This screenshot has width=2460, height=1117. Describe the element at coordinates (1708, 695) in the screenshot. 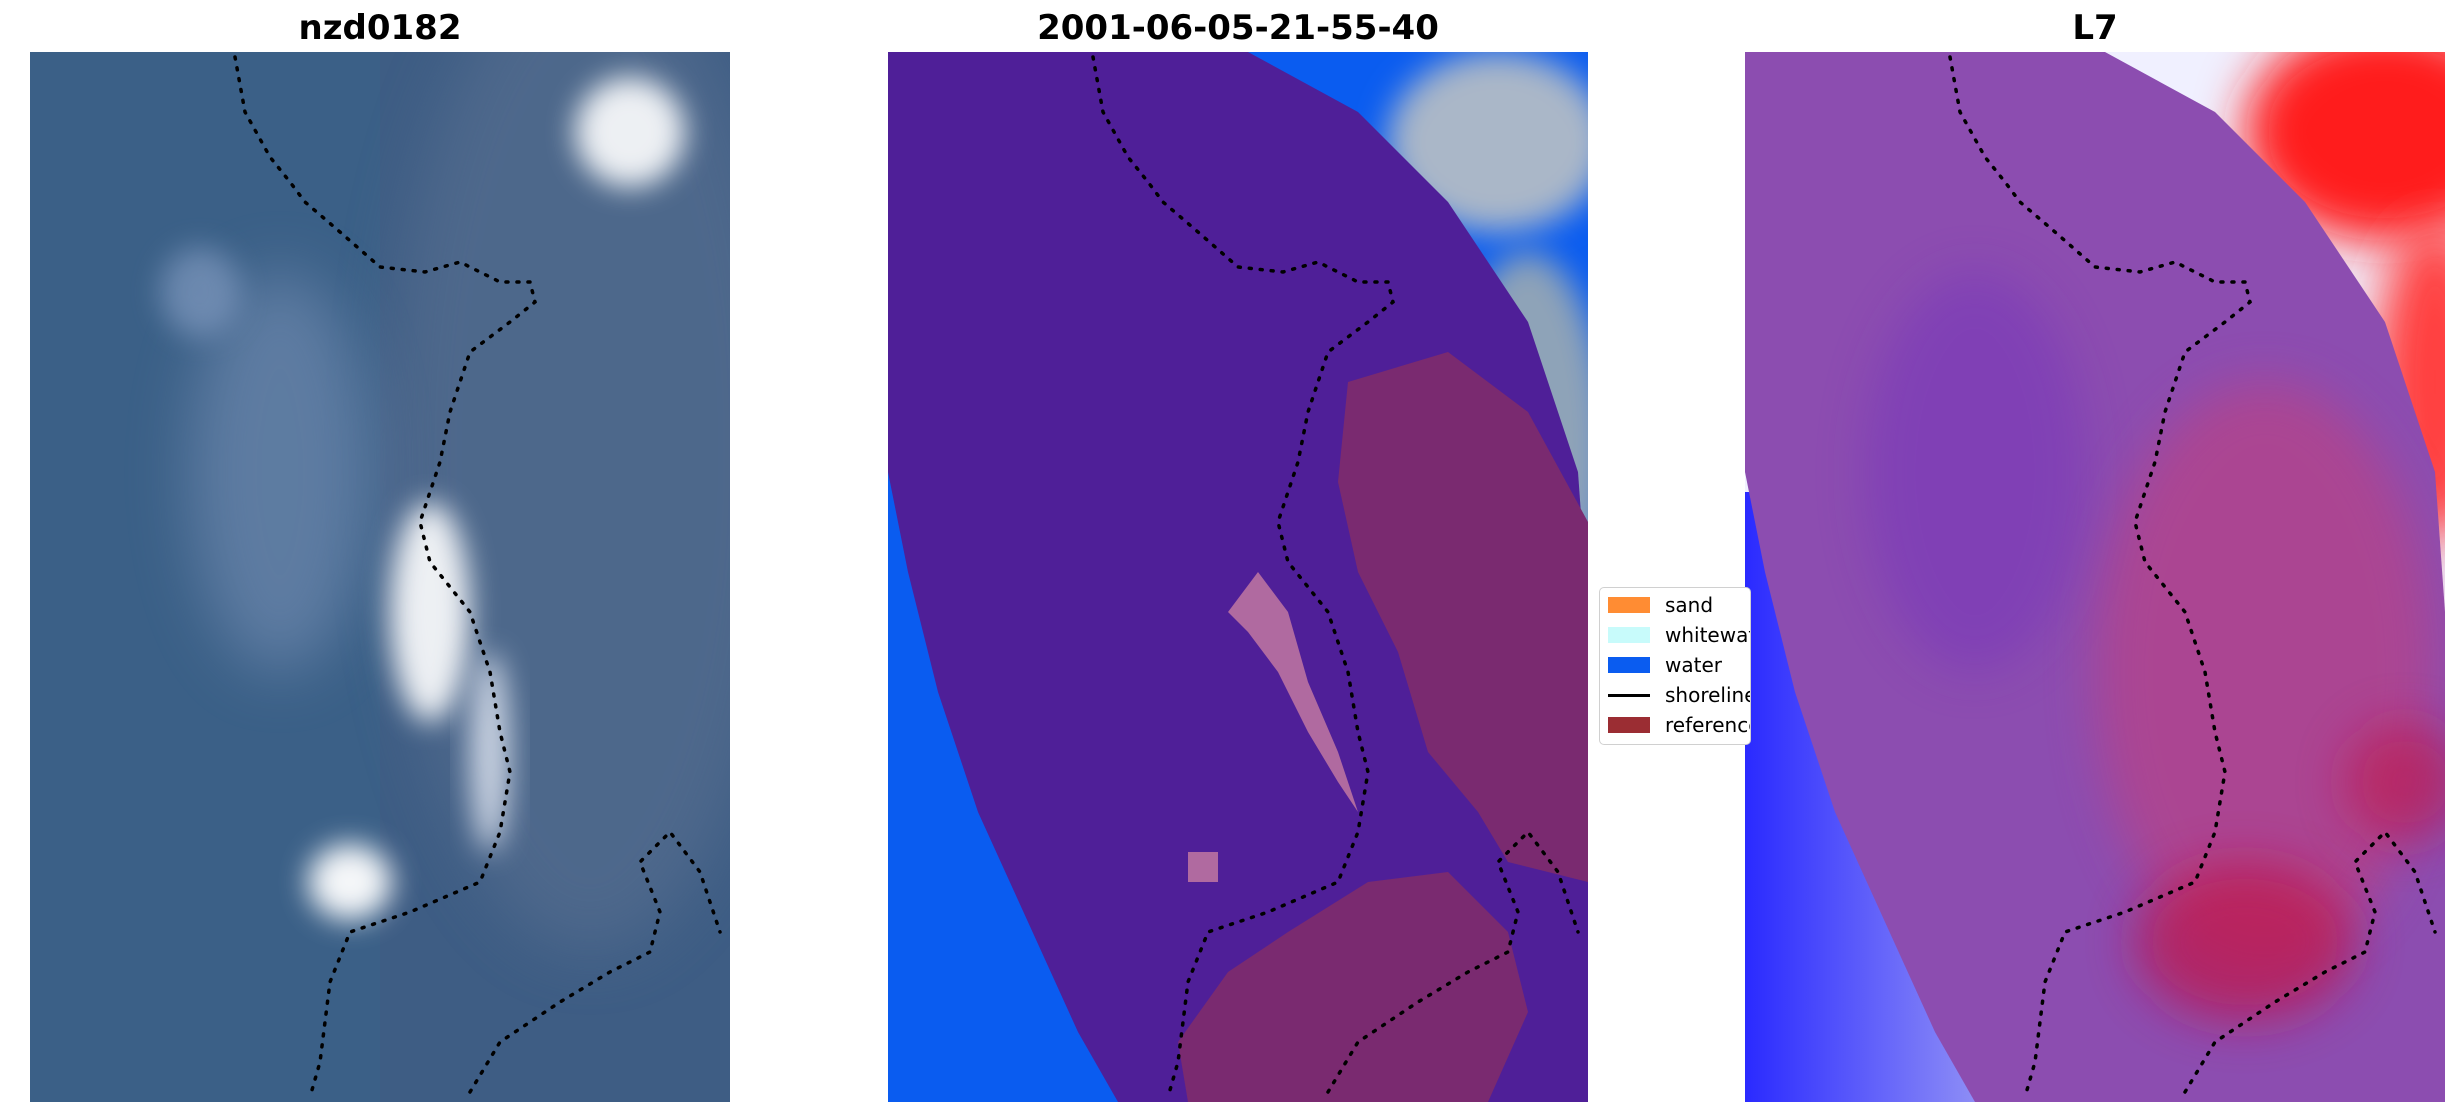

I see `legend-label: shoreline` at that location.